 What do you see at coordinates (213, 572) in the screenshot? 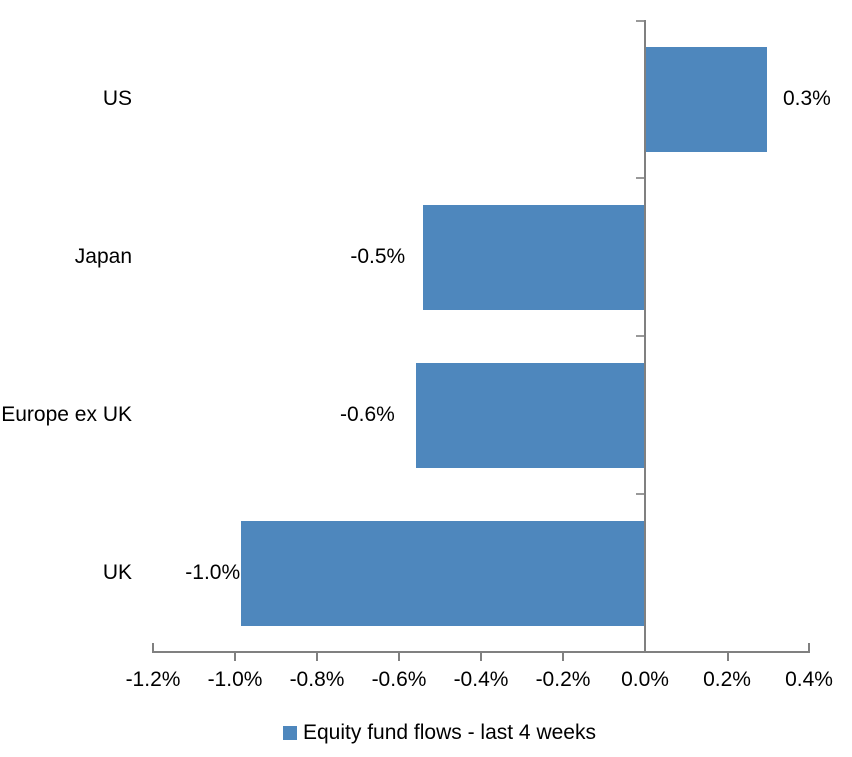
I see `value-label-uk: -1.0%` at bounding box center [213, 572].